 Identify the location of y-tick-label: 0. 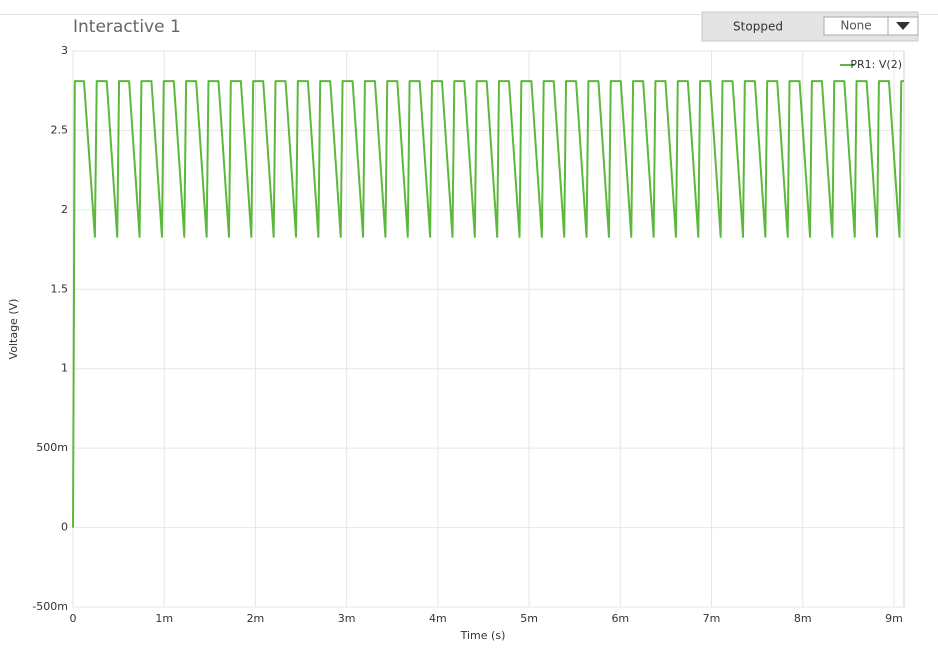
(64, 527).